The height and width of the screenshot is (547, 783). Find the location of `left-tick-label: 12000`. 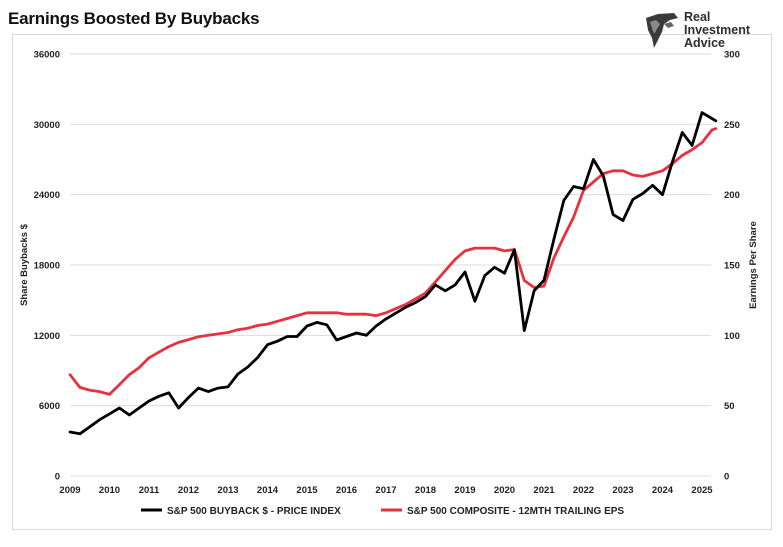

left-tick-label: 12000 is located at coordinates (47, 336).